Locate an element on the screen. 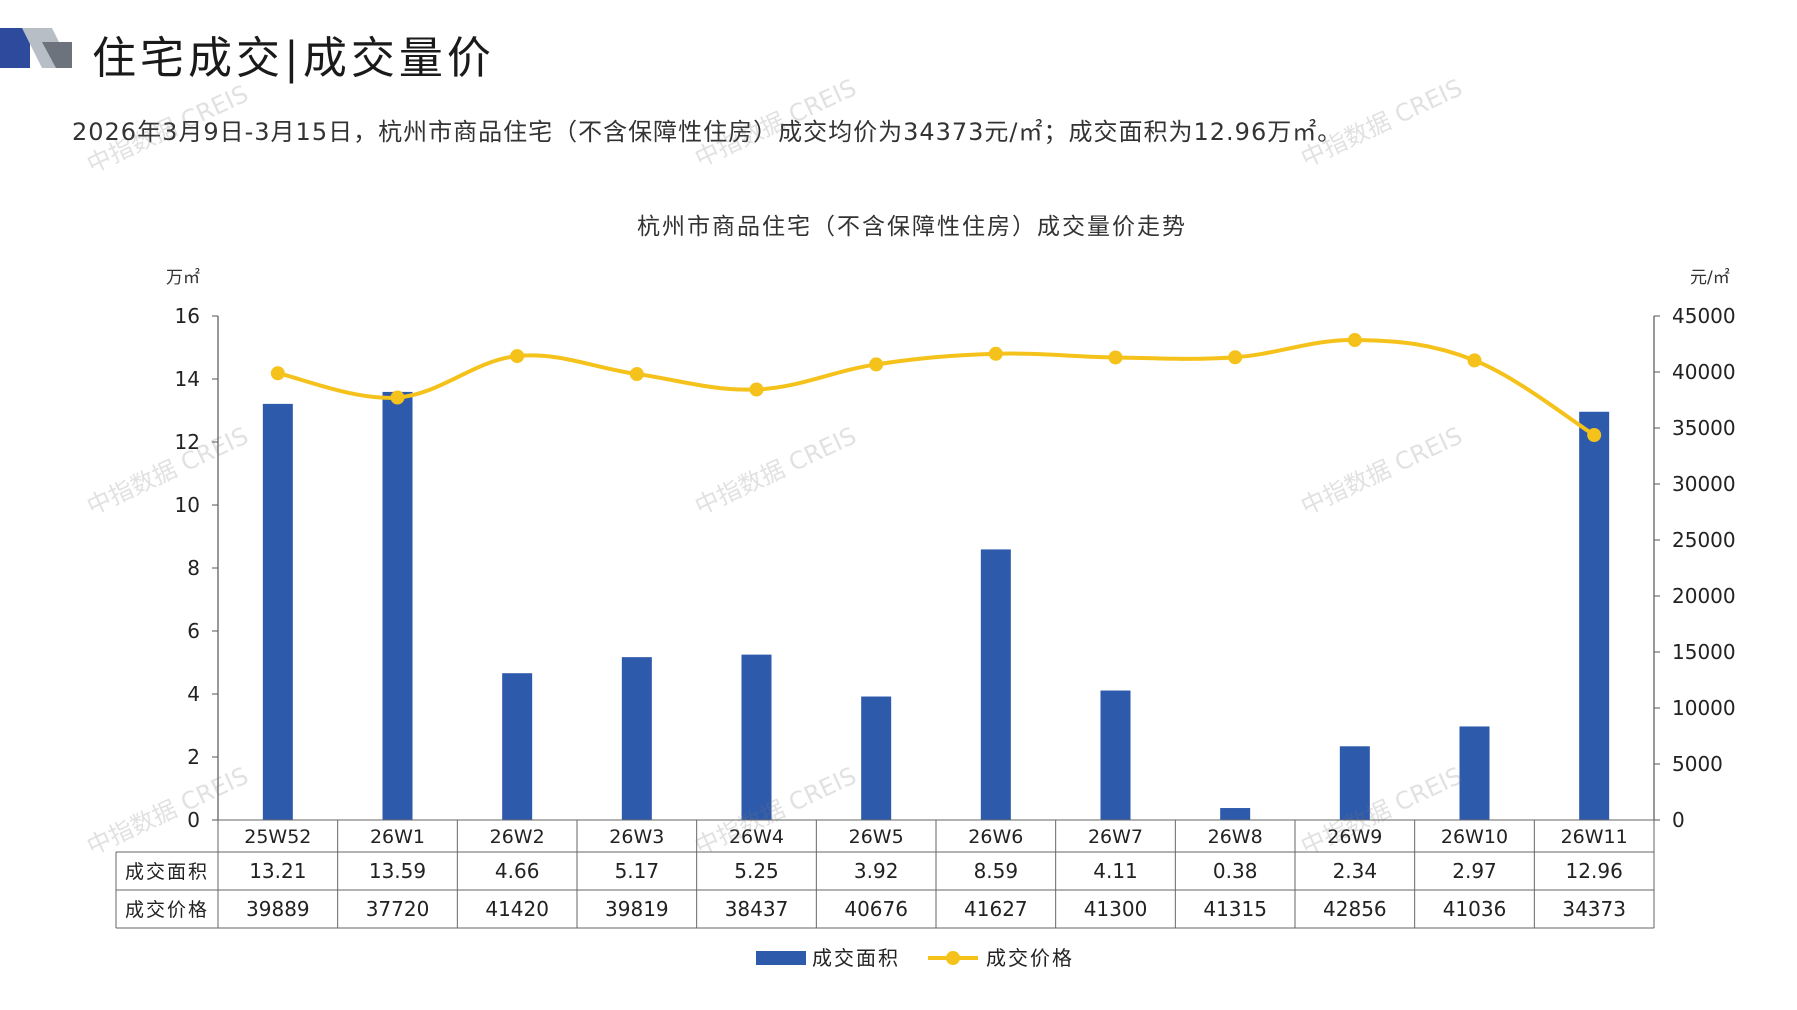 This screenshot has height=1010, width=1797. price-value: 41036 is located at coordinates (1475, 909).